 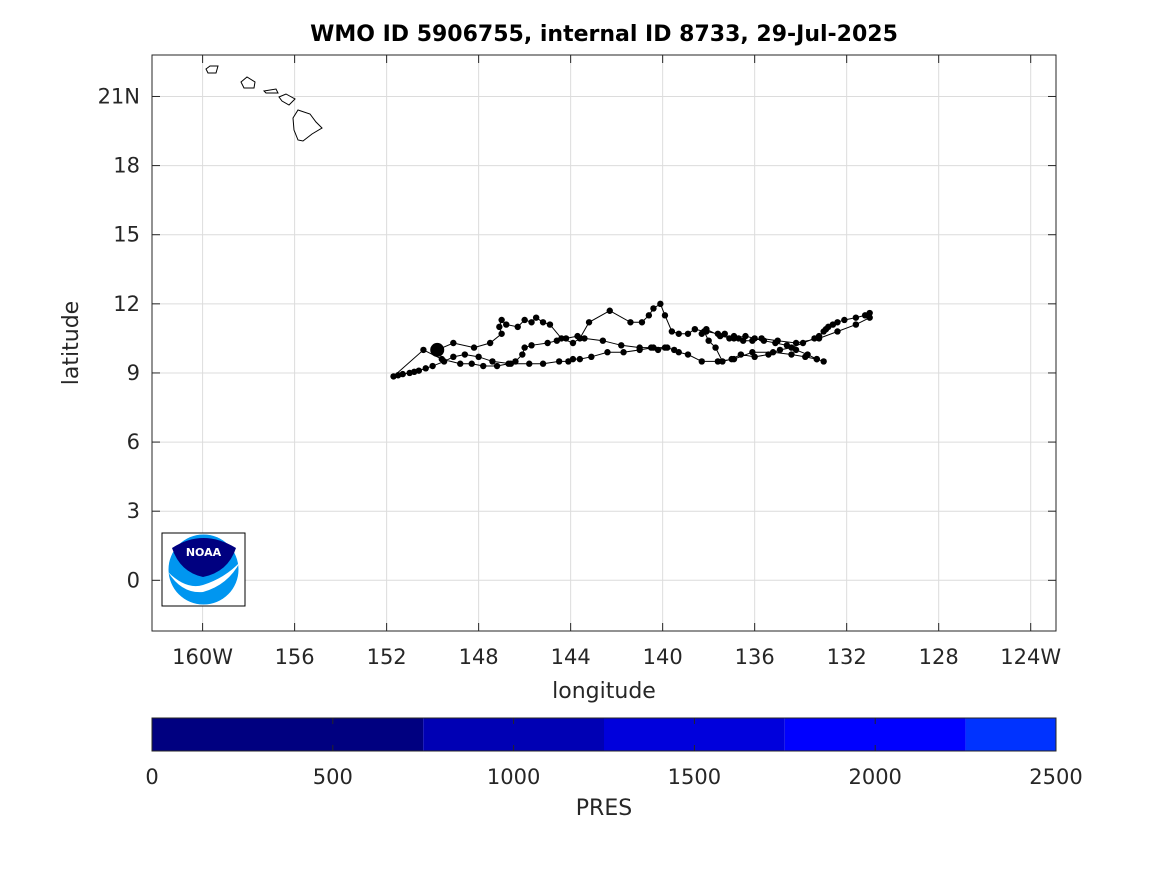 What do you see at coordinates (387, 657) in the screenshot?
I see `x-tick-label: 152` at bounding box center [387, 657].